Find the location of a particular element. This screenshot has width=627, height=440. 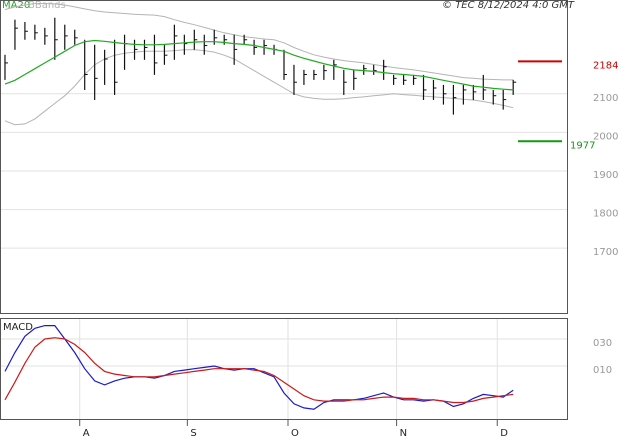

level-label: 1977 is located at coordinates (582, 145).